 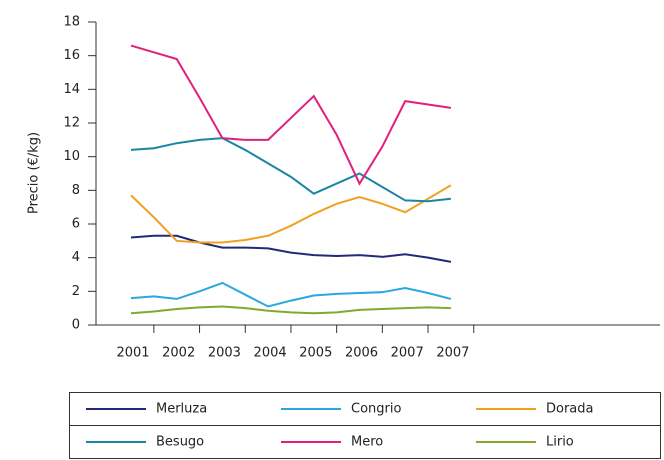 I want to click on y-tick-label: 10, so click(x=71, y=156).